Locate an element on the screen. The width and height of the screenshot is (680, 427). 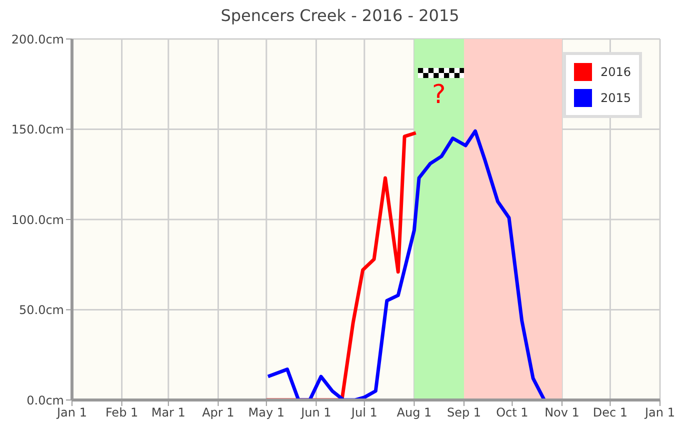
legend-label: 2015 is located at coordinates (615, 98).